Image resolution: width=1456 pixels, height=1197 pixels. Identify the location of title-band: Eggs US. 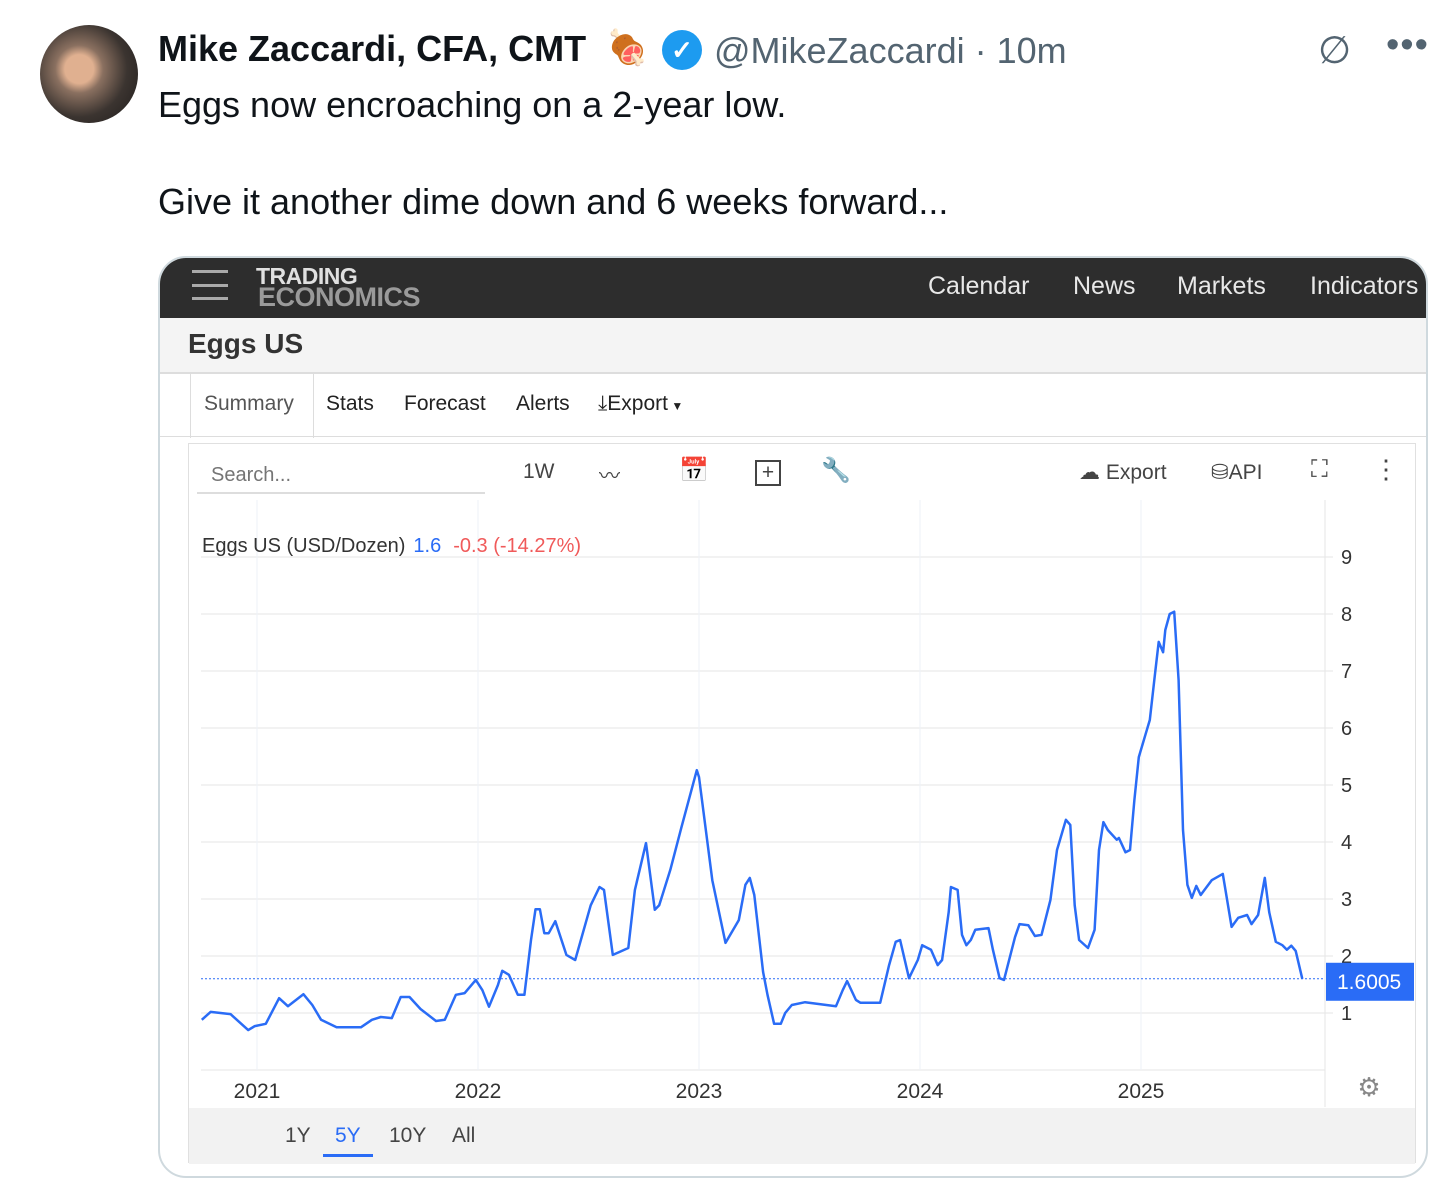
(793, 346).